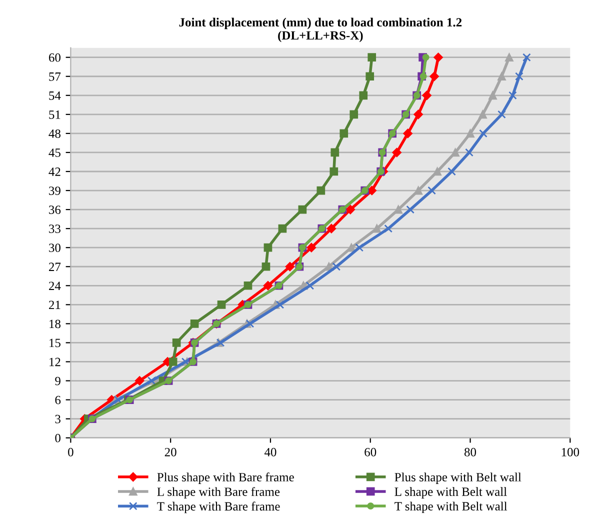 This screenshot has width=589, height=520. Describe the element at coordinates (55, 362) in the screenshot. I see `y-tick-label: 12` at that location.